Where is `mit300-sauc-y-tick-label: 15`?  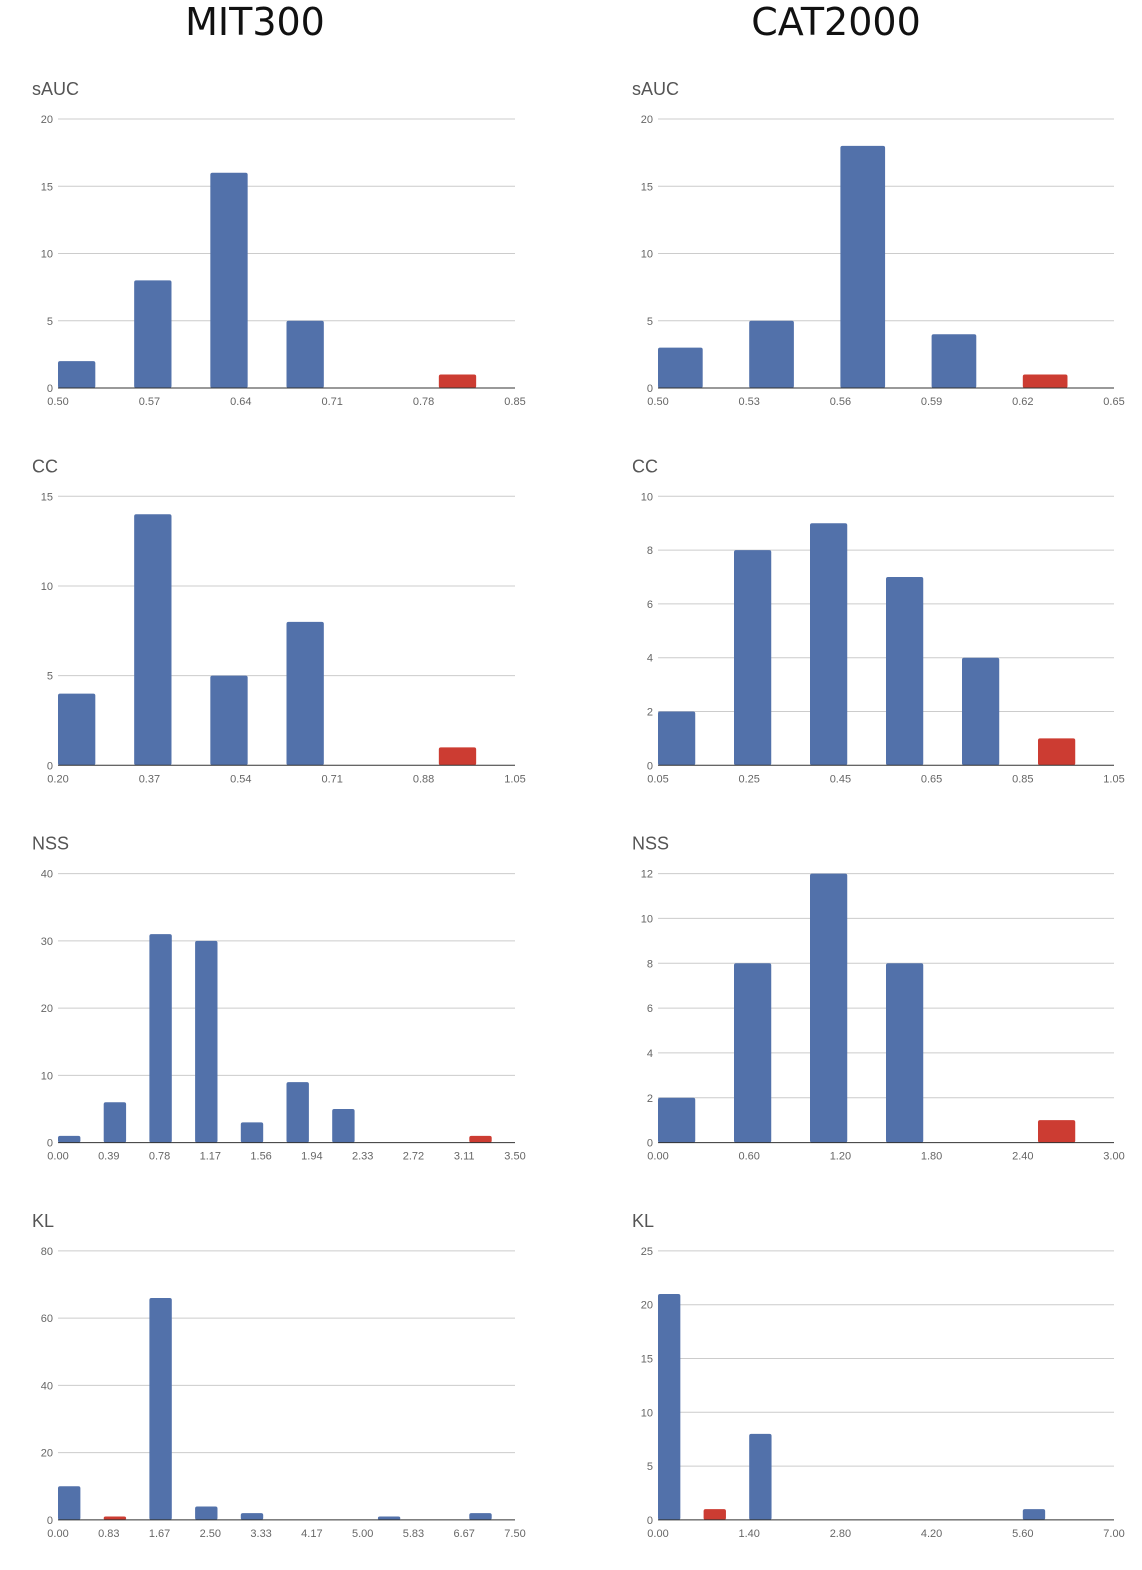 mit300-sauc-y-tick-label: 15 is located at coordinates (47, 187).